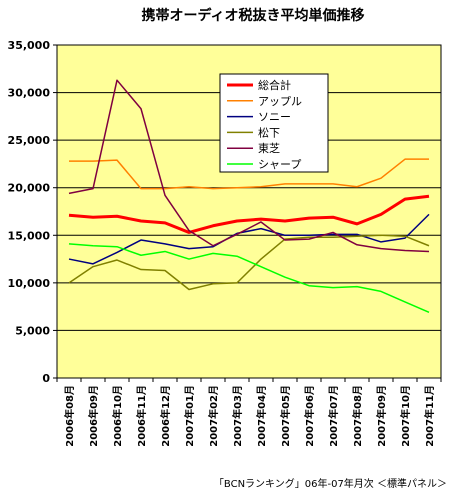 The width and height of the screenshot is (451, 495). Describe the element at coordinates (261, 416) in the screenshot. I see `x-tick-label: 2007年04月` at that location.